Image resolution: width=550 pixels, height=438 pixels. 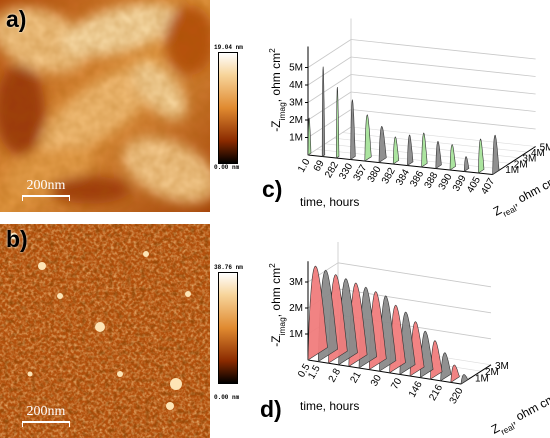 What do you see at coordinates (228, 47) in the screenshot?
I see `colorbar-max-a: 19.04 nm` at bounding box center [228, 47].